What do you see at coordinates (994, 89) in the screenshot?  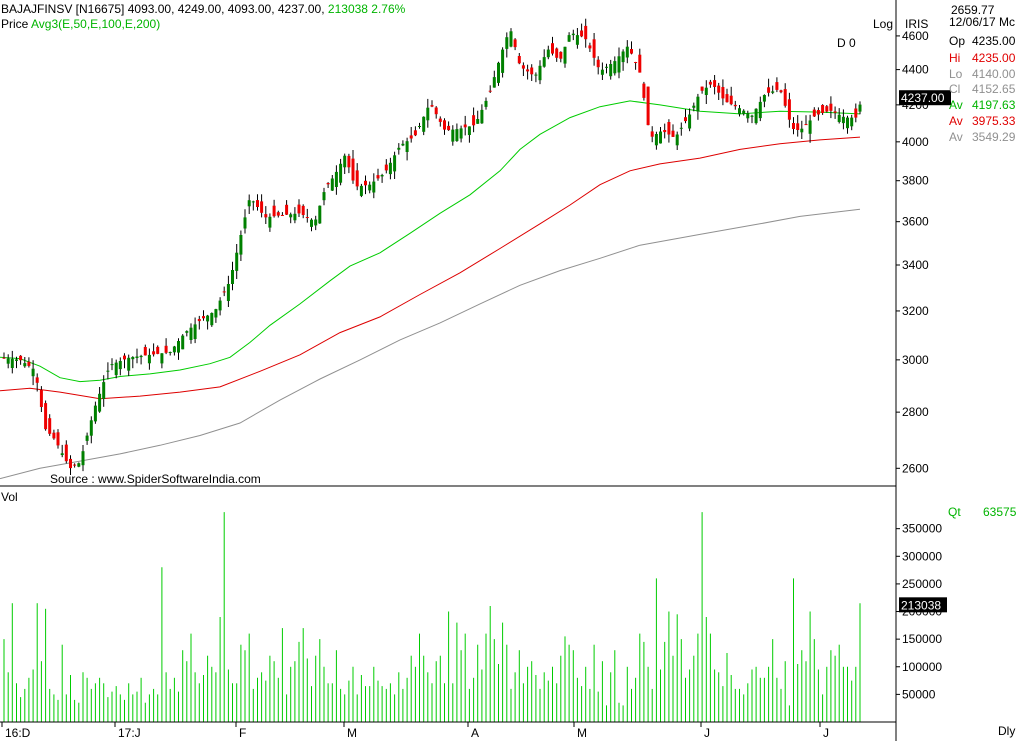 I see `cl-value: 4152.65` at bounding box center [994, 89].